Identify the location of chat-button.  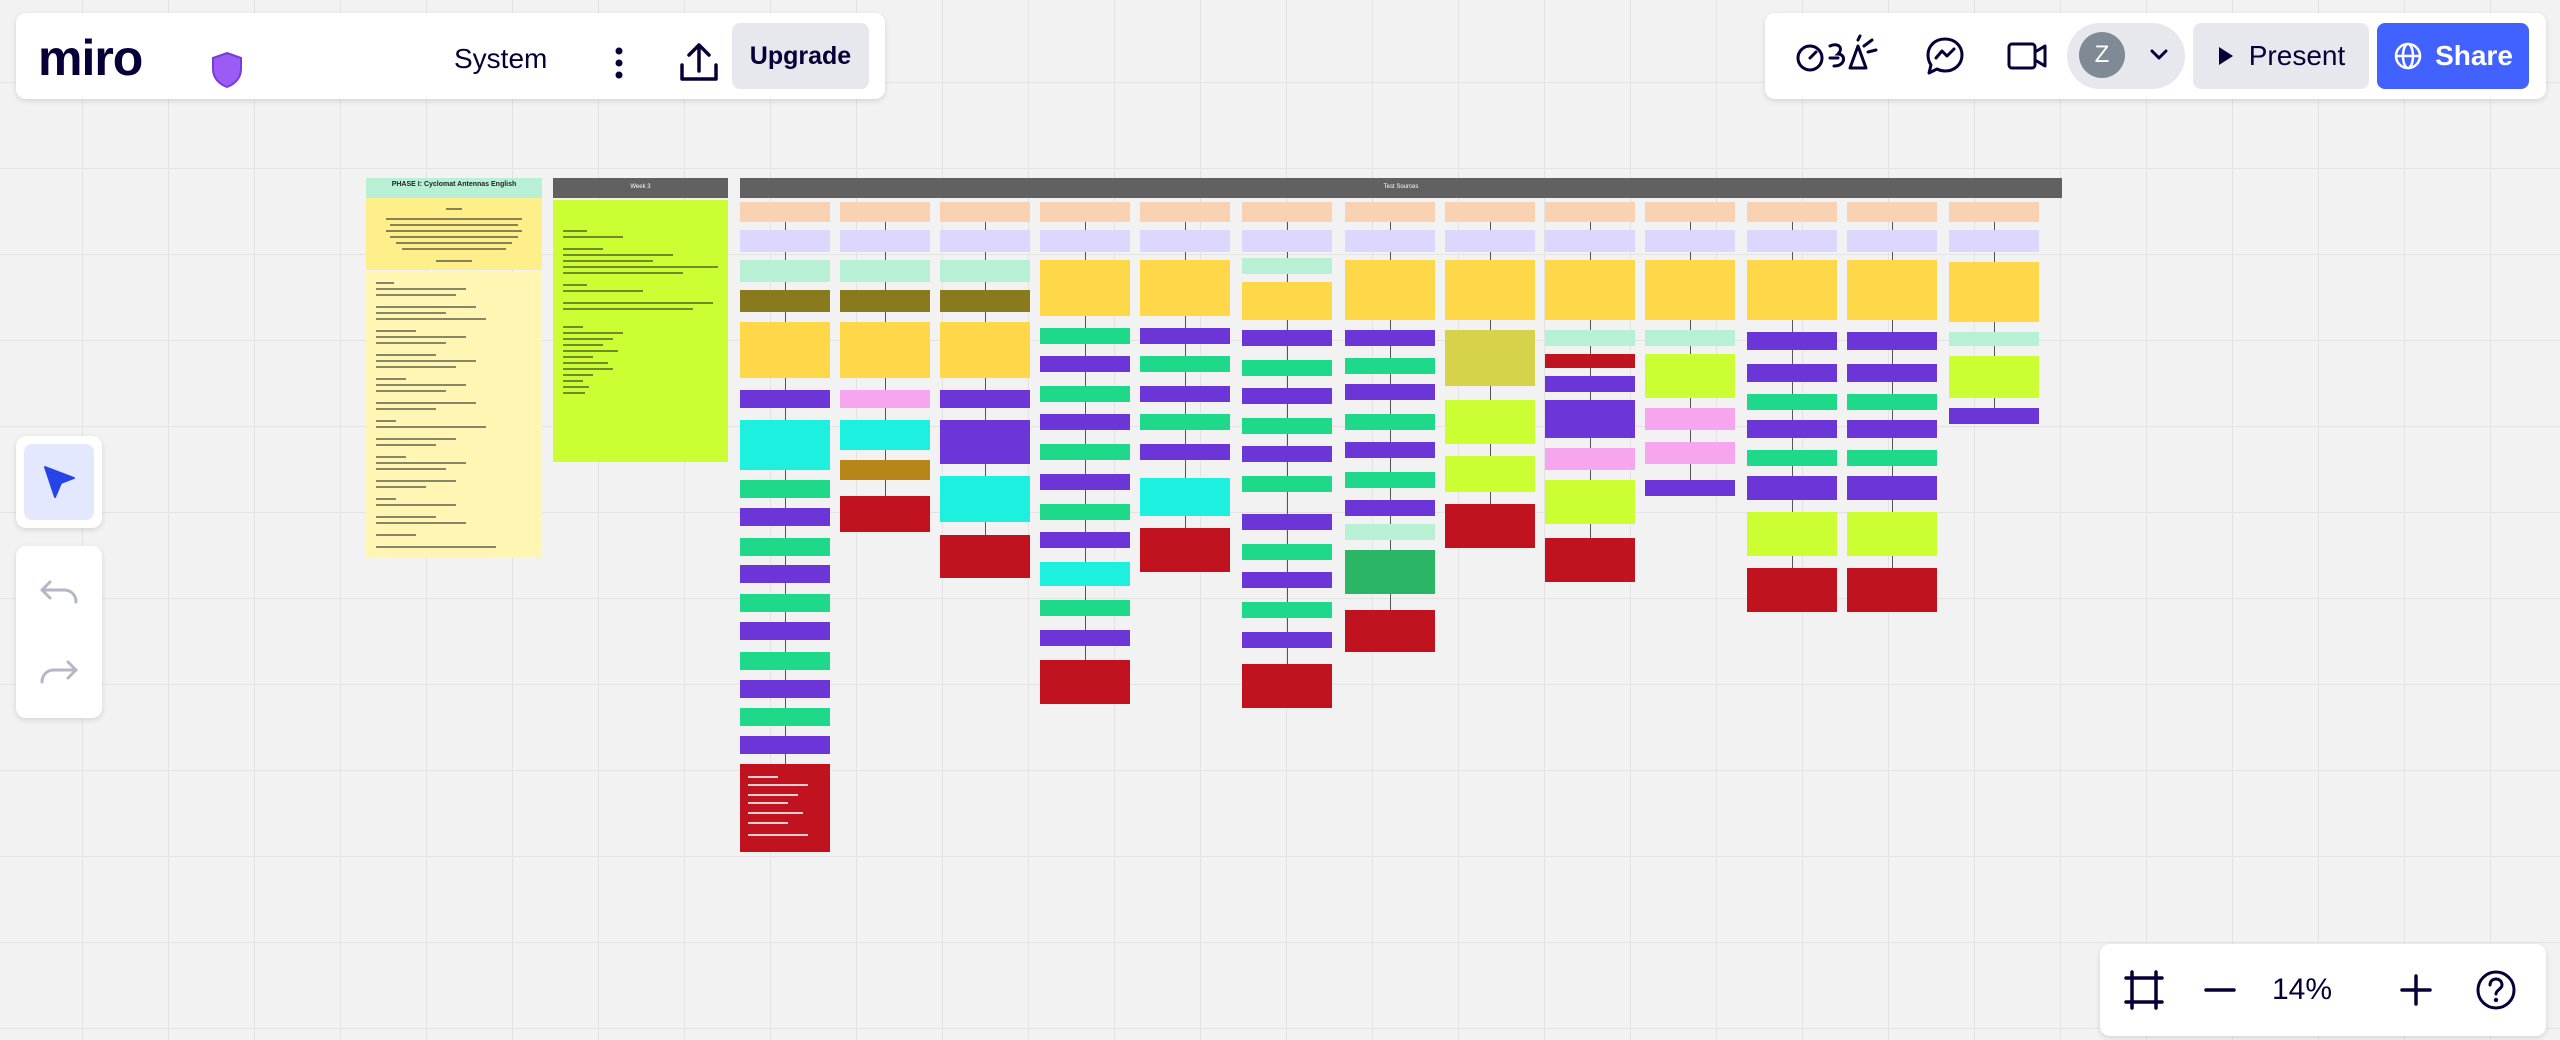
(1945, 56).